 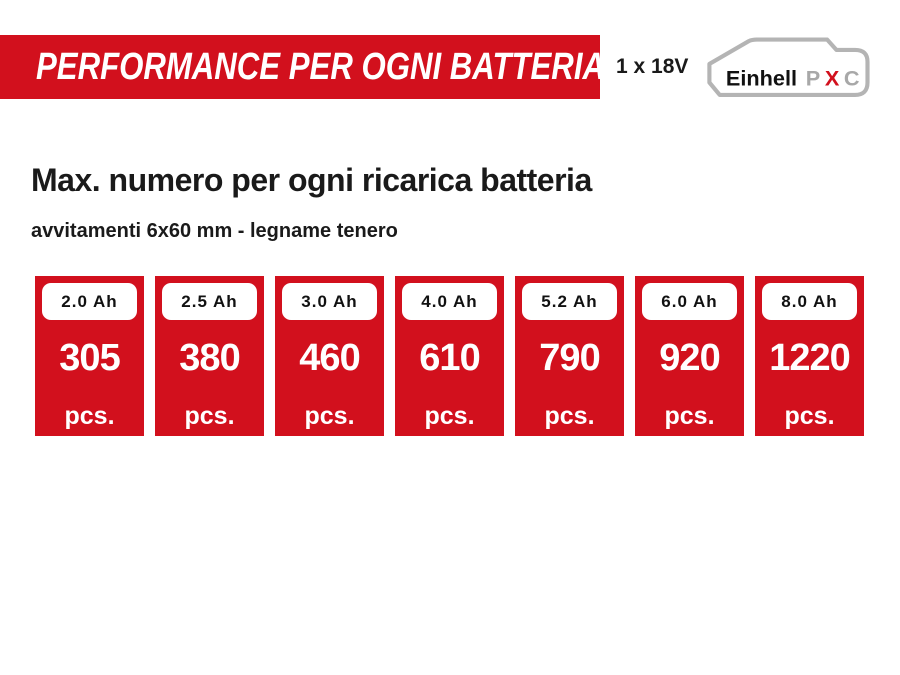 I want to click on screw-count-value: 460, so click(x=329, y=358).